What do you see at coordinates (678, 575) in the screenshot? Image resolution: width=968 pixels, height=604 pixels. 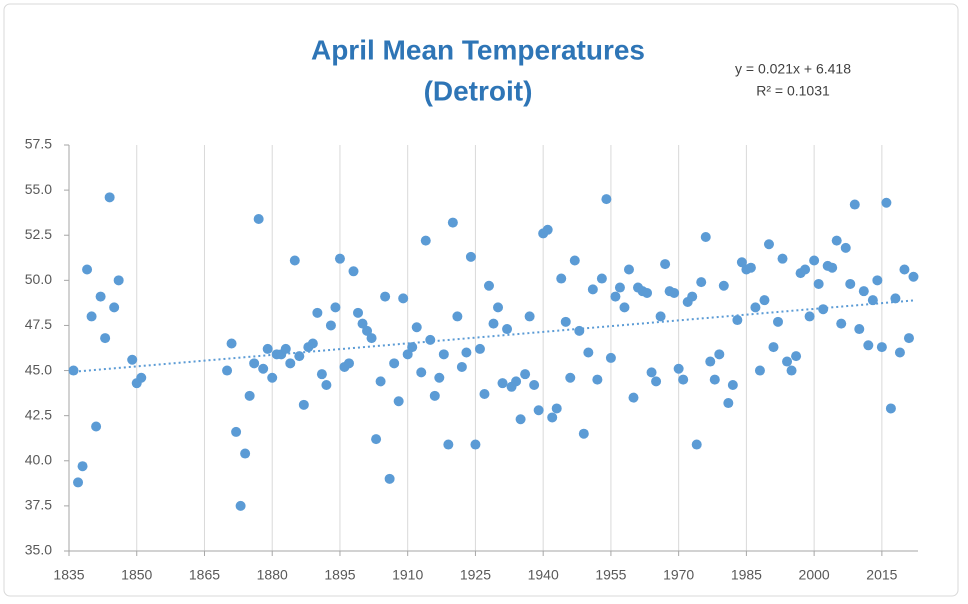 I see `x-tick-label: 1970` at bounding box center [678, 575].